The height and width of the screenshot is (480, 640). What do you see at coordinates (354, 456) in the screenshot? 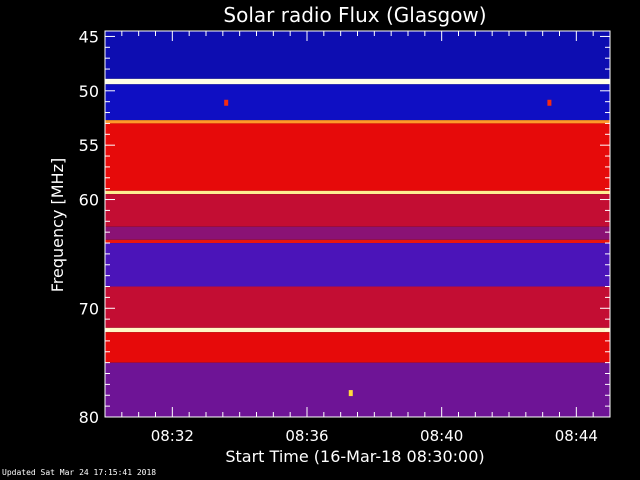
I see `x-axis-label: Start Time (16-Mar-18 08:30:00)` at bounding box center [354, 456].